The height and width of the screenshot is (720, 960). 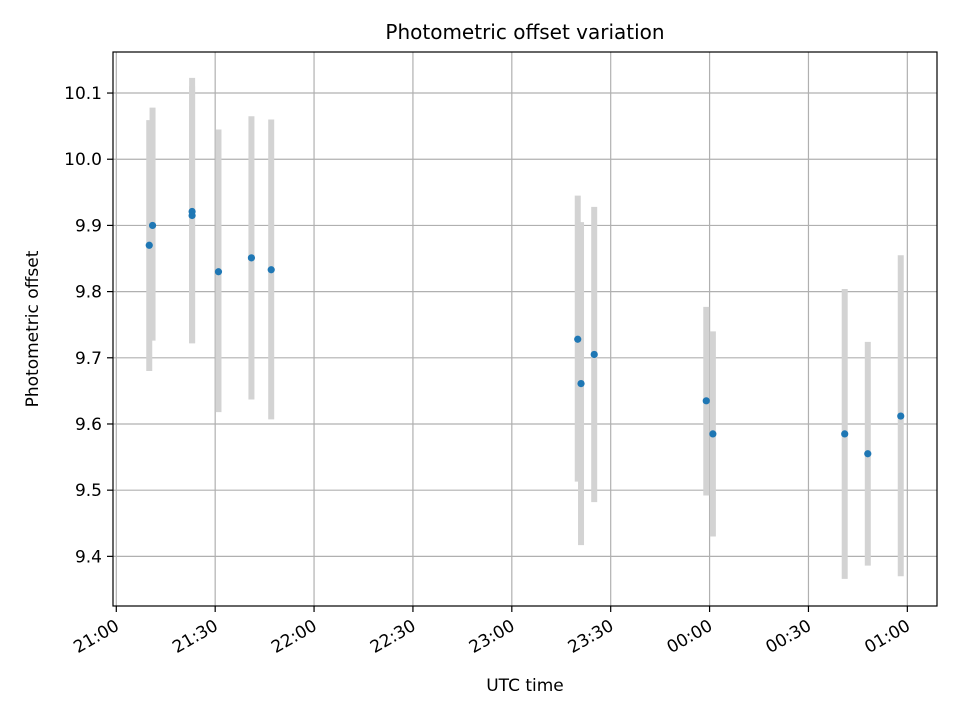 I want to click on y-axis-label: Photometric offset, so click(x=33, y=328).